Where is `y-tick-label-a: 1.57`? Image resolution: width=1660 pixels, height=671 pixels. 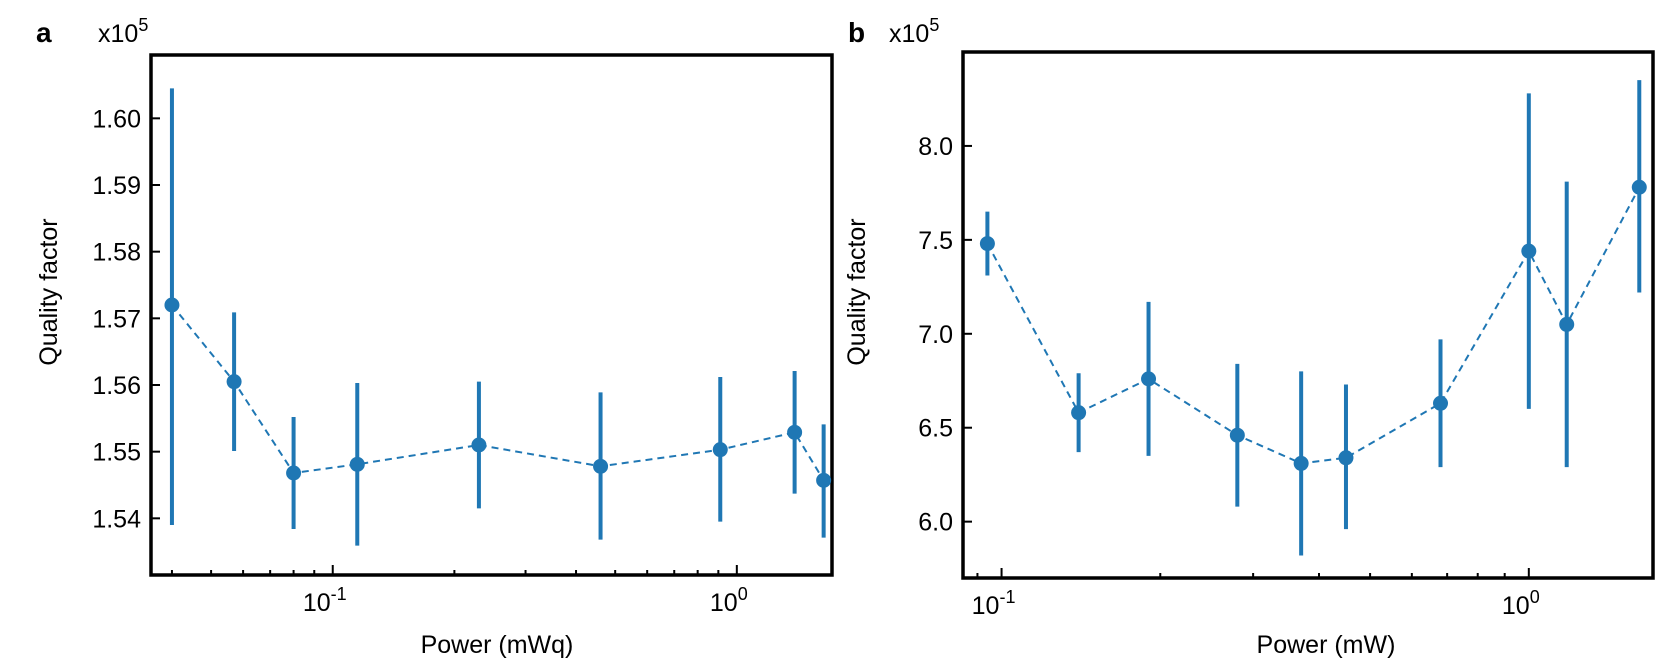
y-tick-label-a: 1.57 is located at coordinates (116, 319).